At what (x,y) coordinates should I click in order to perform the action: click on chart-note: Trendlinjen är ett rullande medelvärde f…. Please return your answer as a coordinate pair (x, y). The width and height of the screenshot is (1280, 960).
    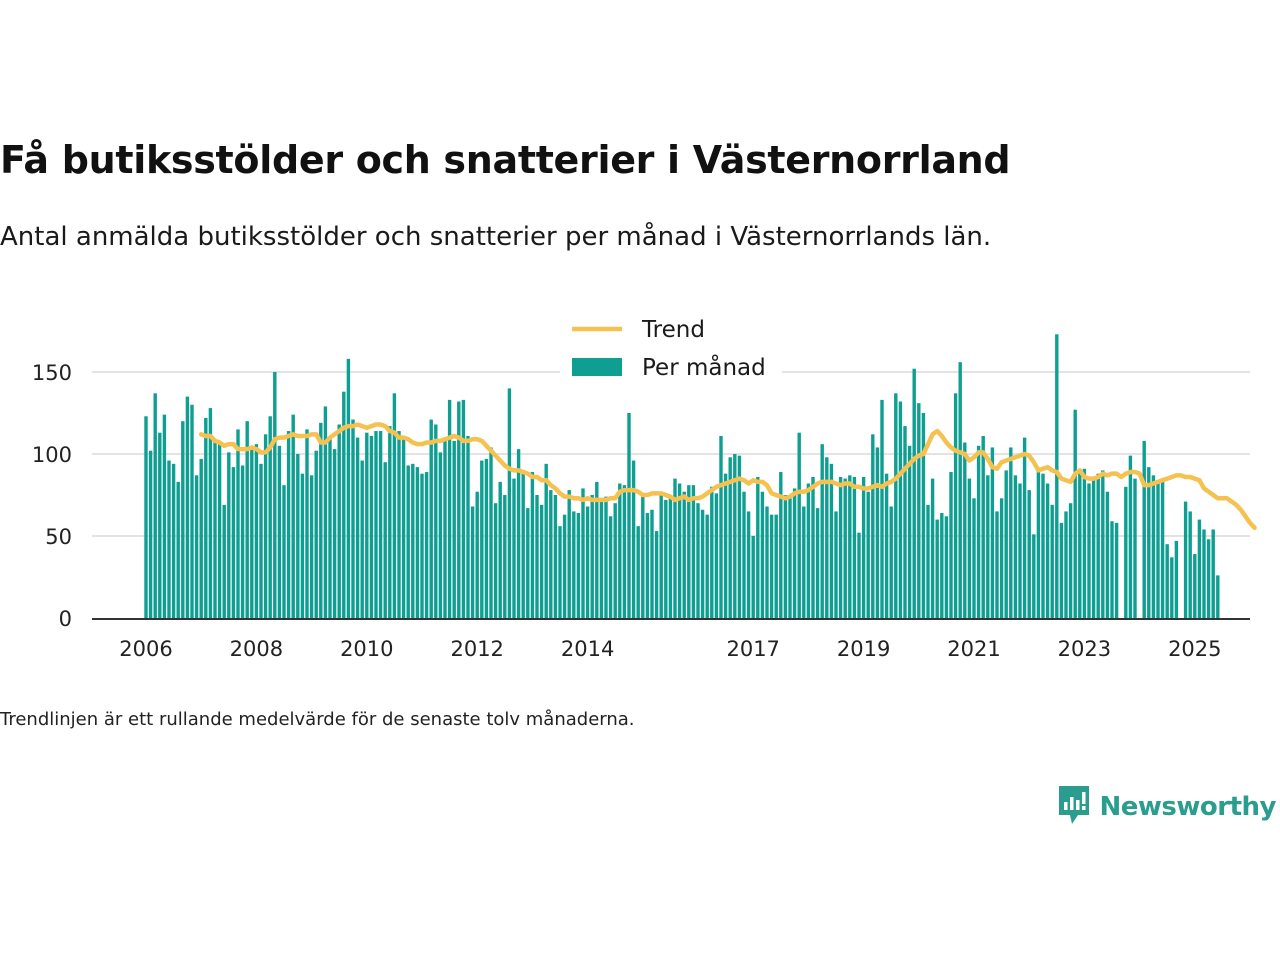
    Looking at the image, I should click on (317, 719).